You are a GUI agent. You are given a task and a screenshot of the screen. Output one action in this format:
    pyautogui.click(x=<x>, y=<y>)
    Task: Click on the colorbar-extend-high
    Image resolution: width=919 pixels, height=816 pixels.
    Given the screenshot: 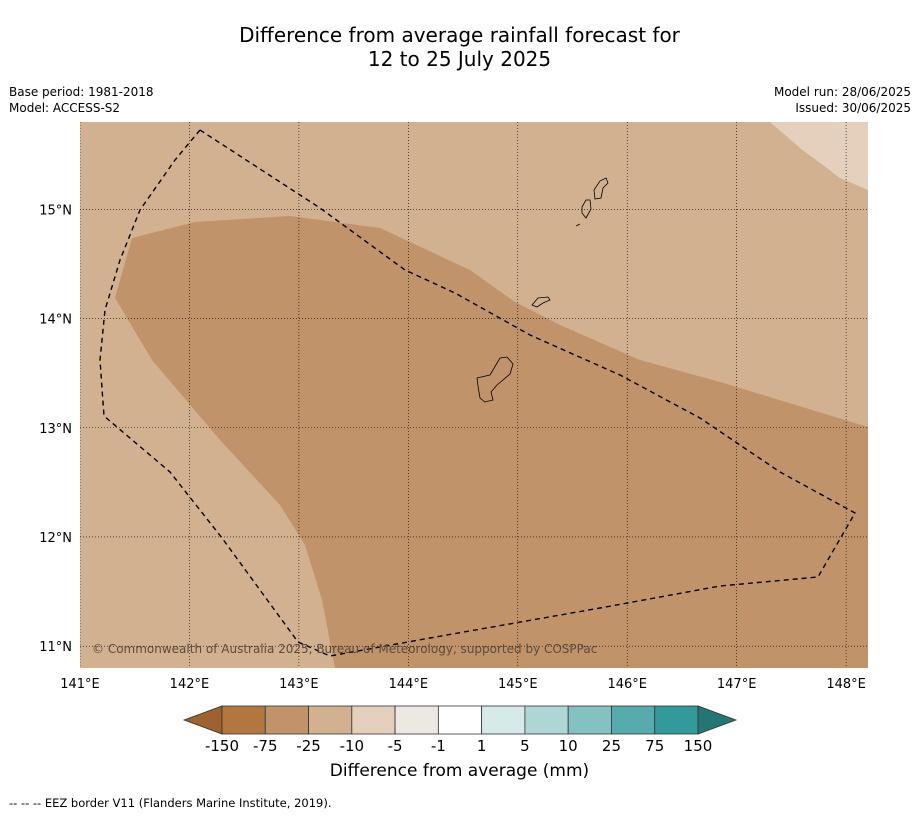 What is the action you would take?
    pyautogui.click(x=717, y=720)
    